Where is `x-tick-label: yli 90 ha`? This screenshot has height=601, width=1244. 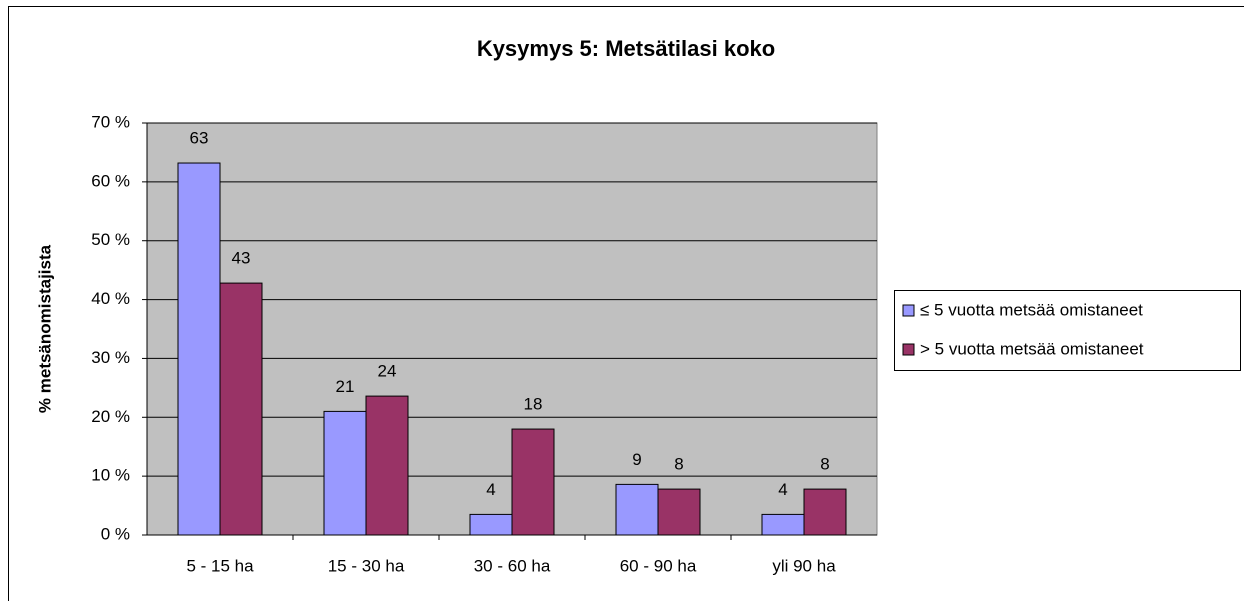 x-tick-label: yli 90 ha is located at coordinates (804, 565).